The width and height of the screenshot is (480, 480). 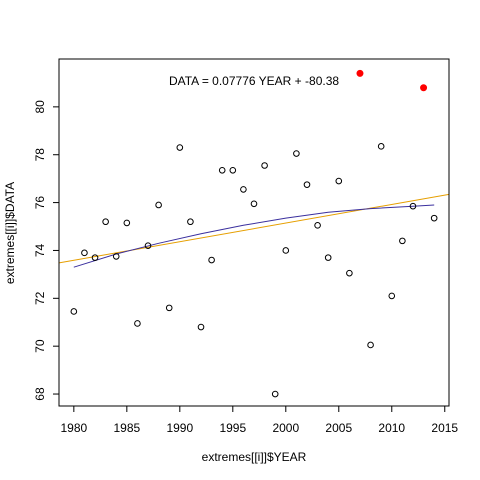 I want to click on regression-annotation: DATA = 0.07776 YEAR + -80.38, so click(x=254, y=81).